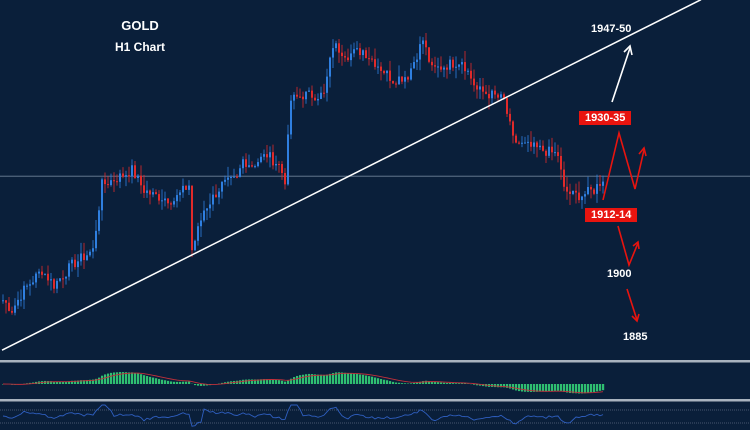  What do you see at coordinates (139, 47) in the screenshot?
I see `chart-subtitle: H1 Chart` at bounding box center [139, 47].